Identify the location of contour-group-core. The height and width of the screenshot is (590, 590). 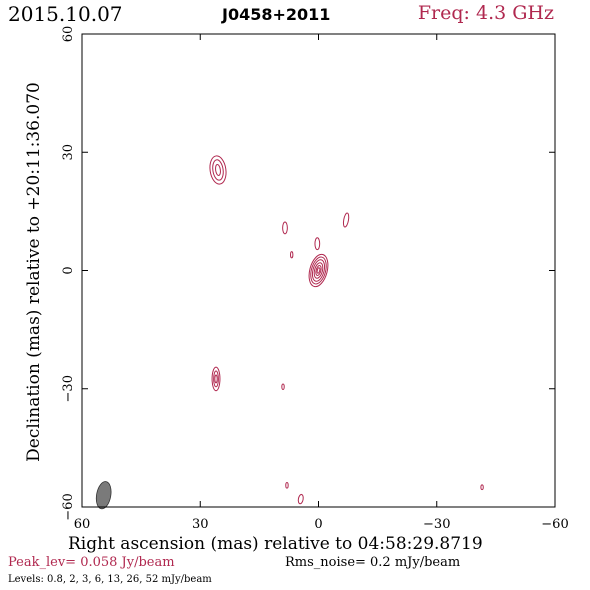
(318, 270).